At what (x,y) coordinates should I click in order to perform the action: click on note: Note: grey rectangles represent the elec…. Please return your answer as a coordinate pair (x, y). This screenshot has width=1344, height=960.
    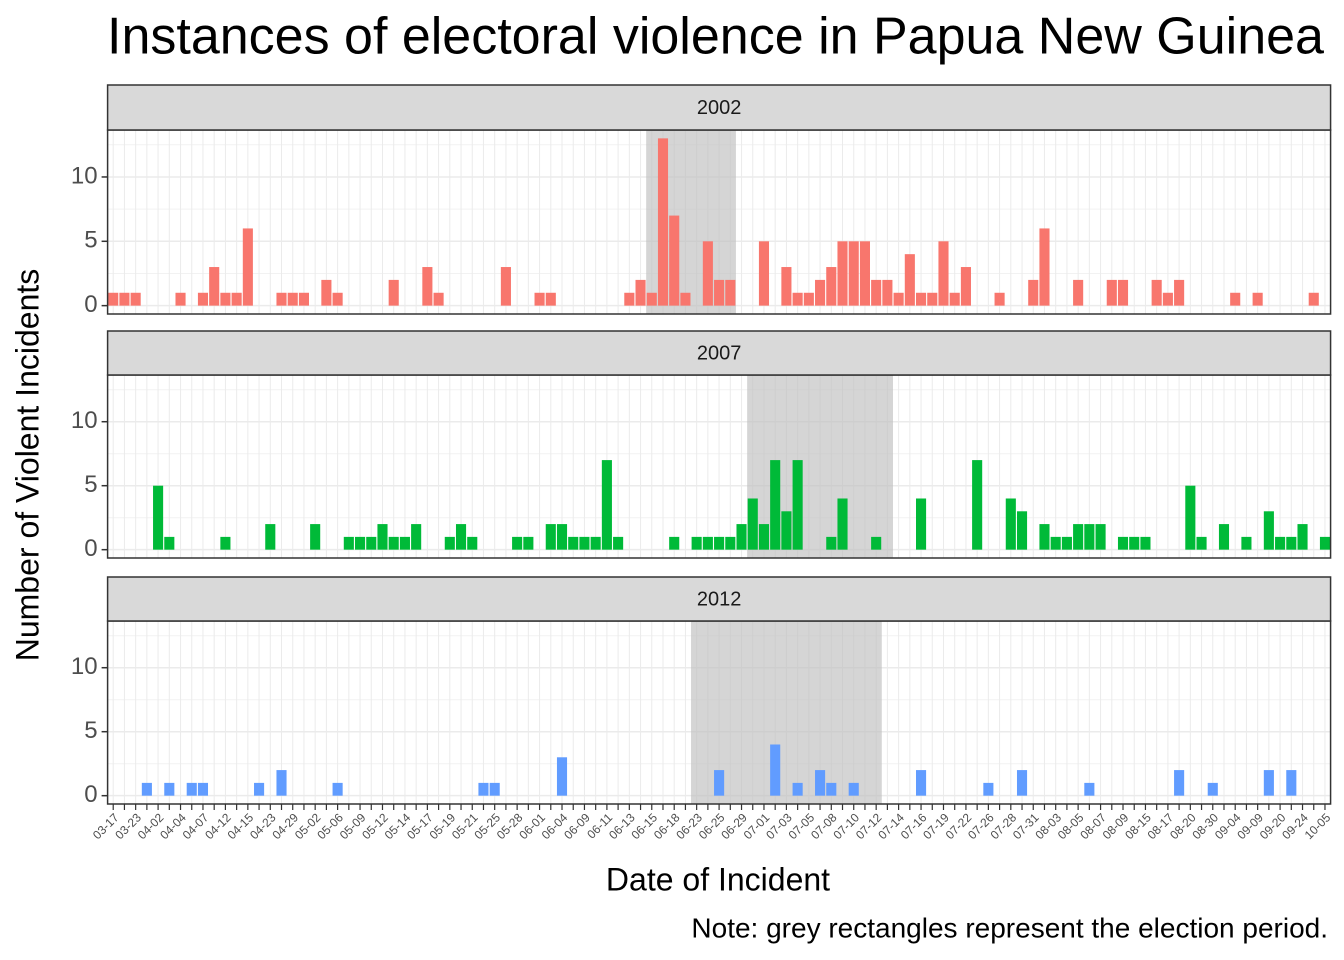
    Looking at the image, I should click on (1009, 927).